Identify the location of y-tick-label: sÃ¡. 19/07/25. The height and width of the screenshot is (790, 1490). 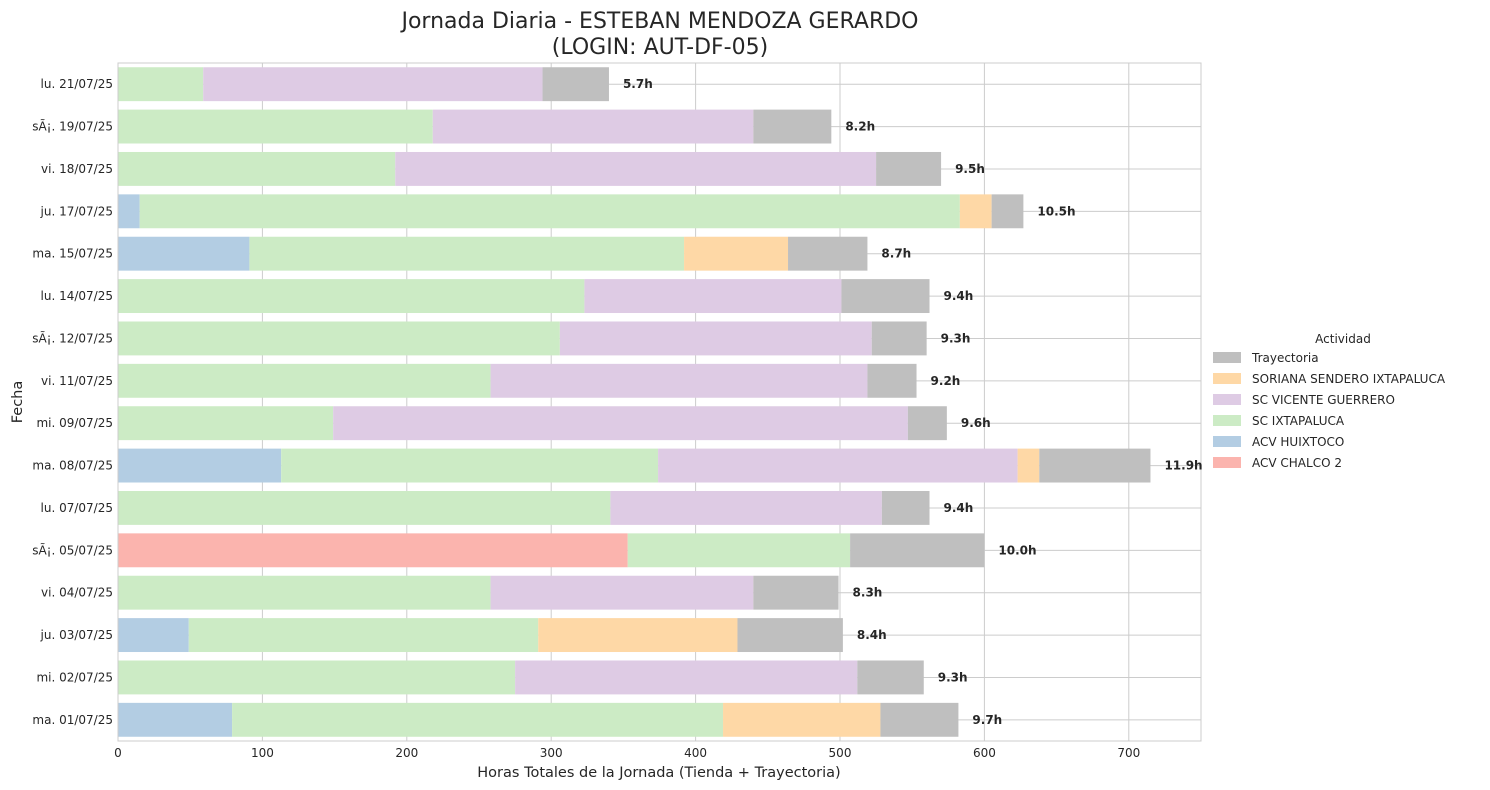
(72, 126).